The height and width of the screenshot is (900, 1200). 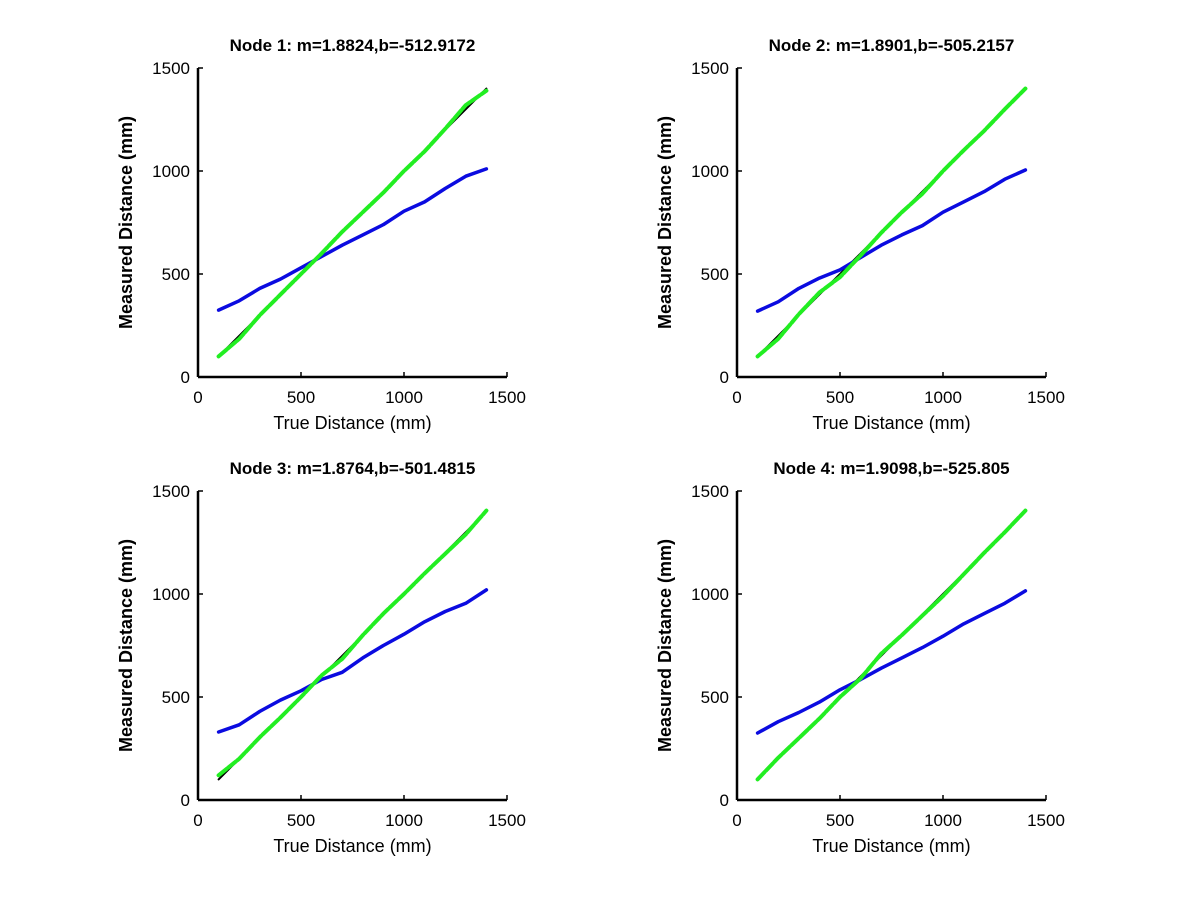 I want to click on subplot-title: Node 2: m=1.8901,b=-505.2157, so click(x=892, y=45).